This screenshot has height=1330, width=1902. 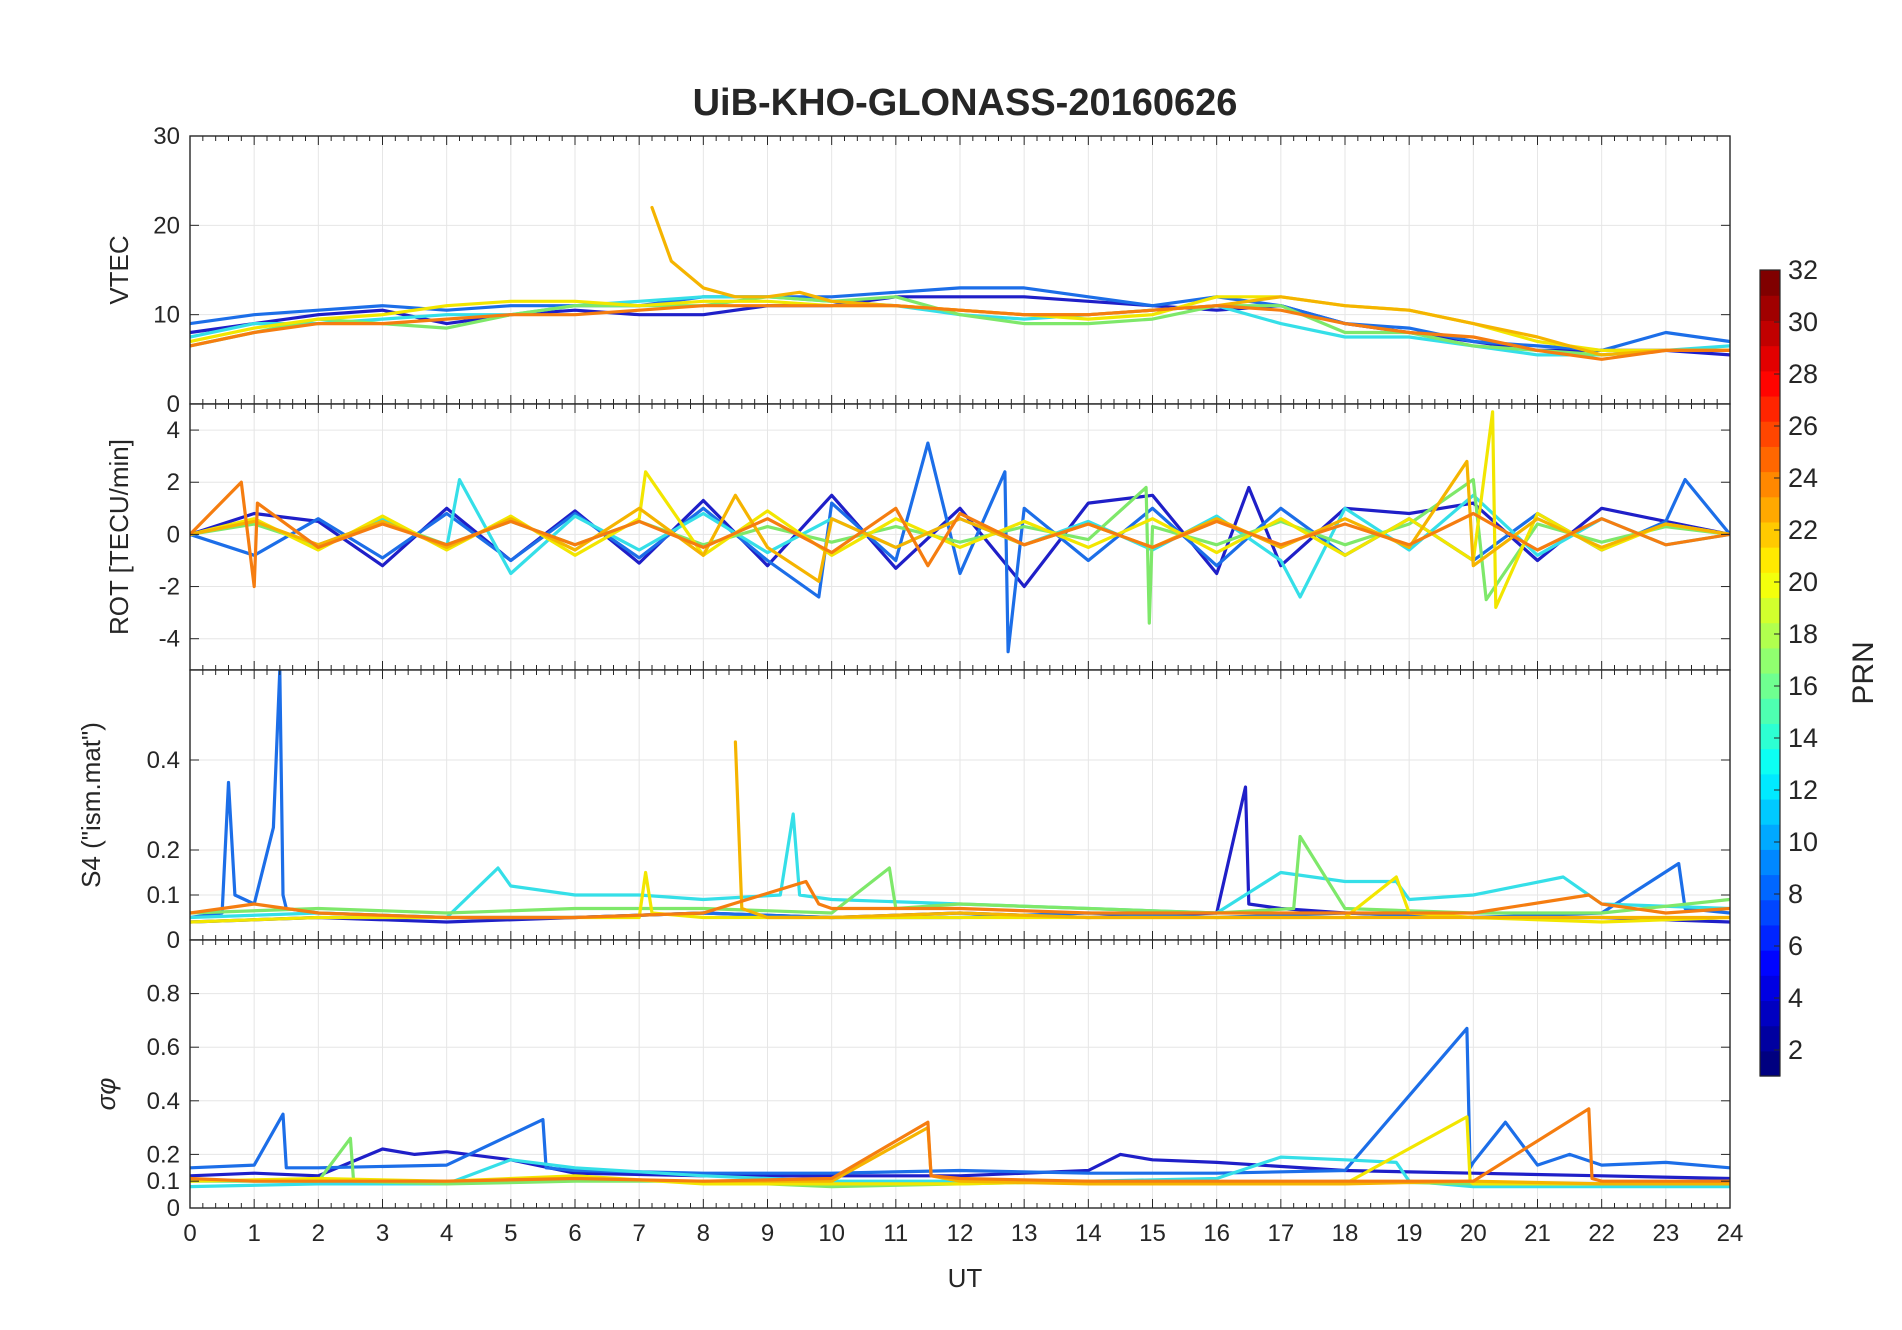 I want to click on colorbar-frame, so click(x=1770, y=673).